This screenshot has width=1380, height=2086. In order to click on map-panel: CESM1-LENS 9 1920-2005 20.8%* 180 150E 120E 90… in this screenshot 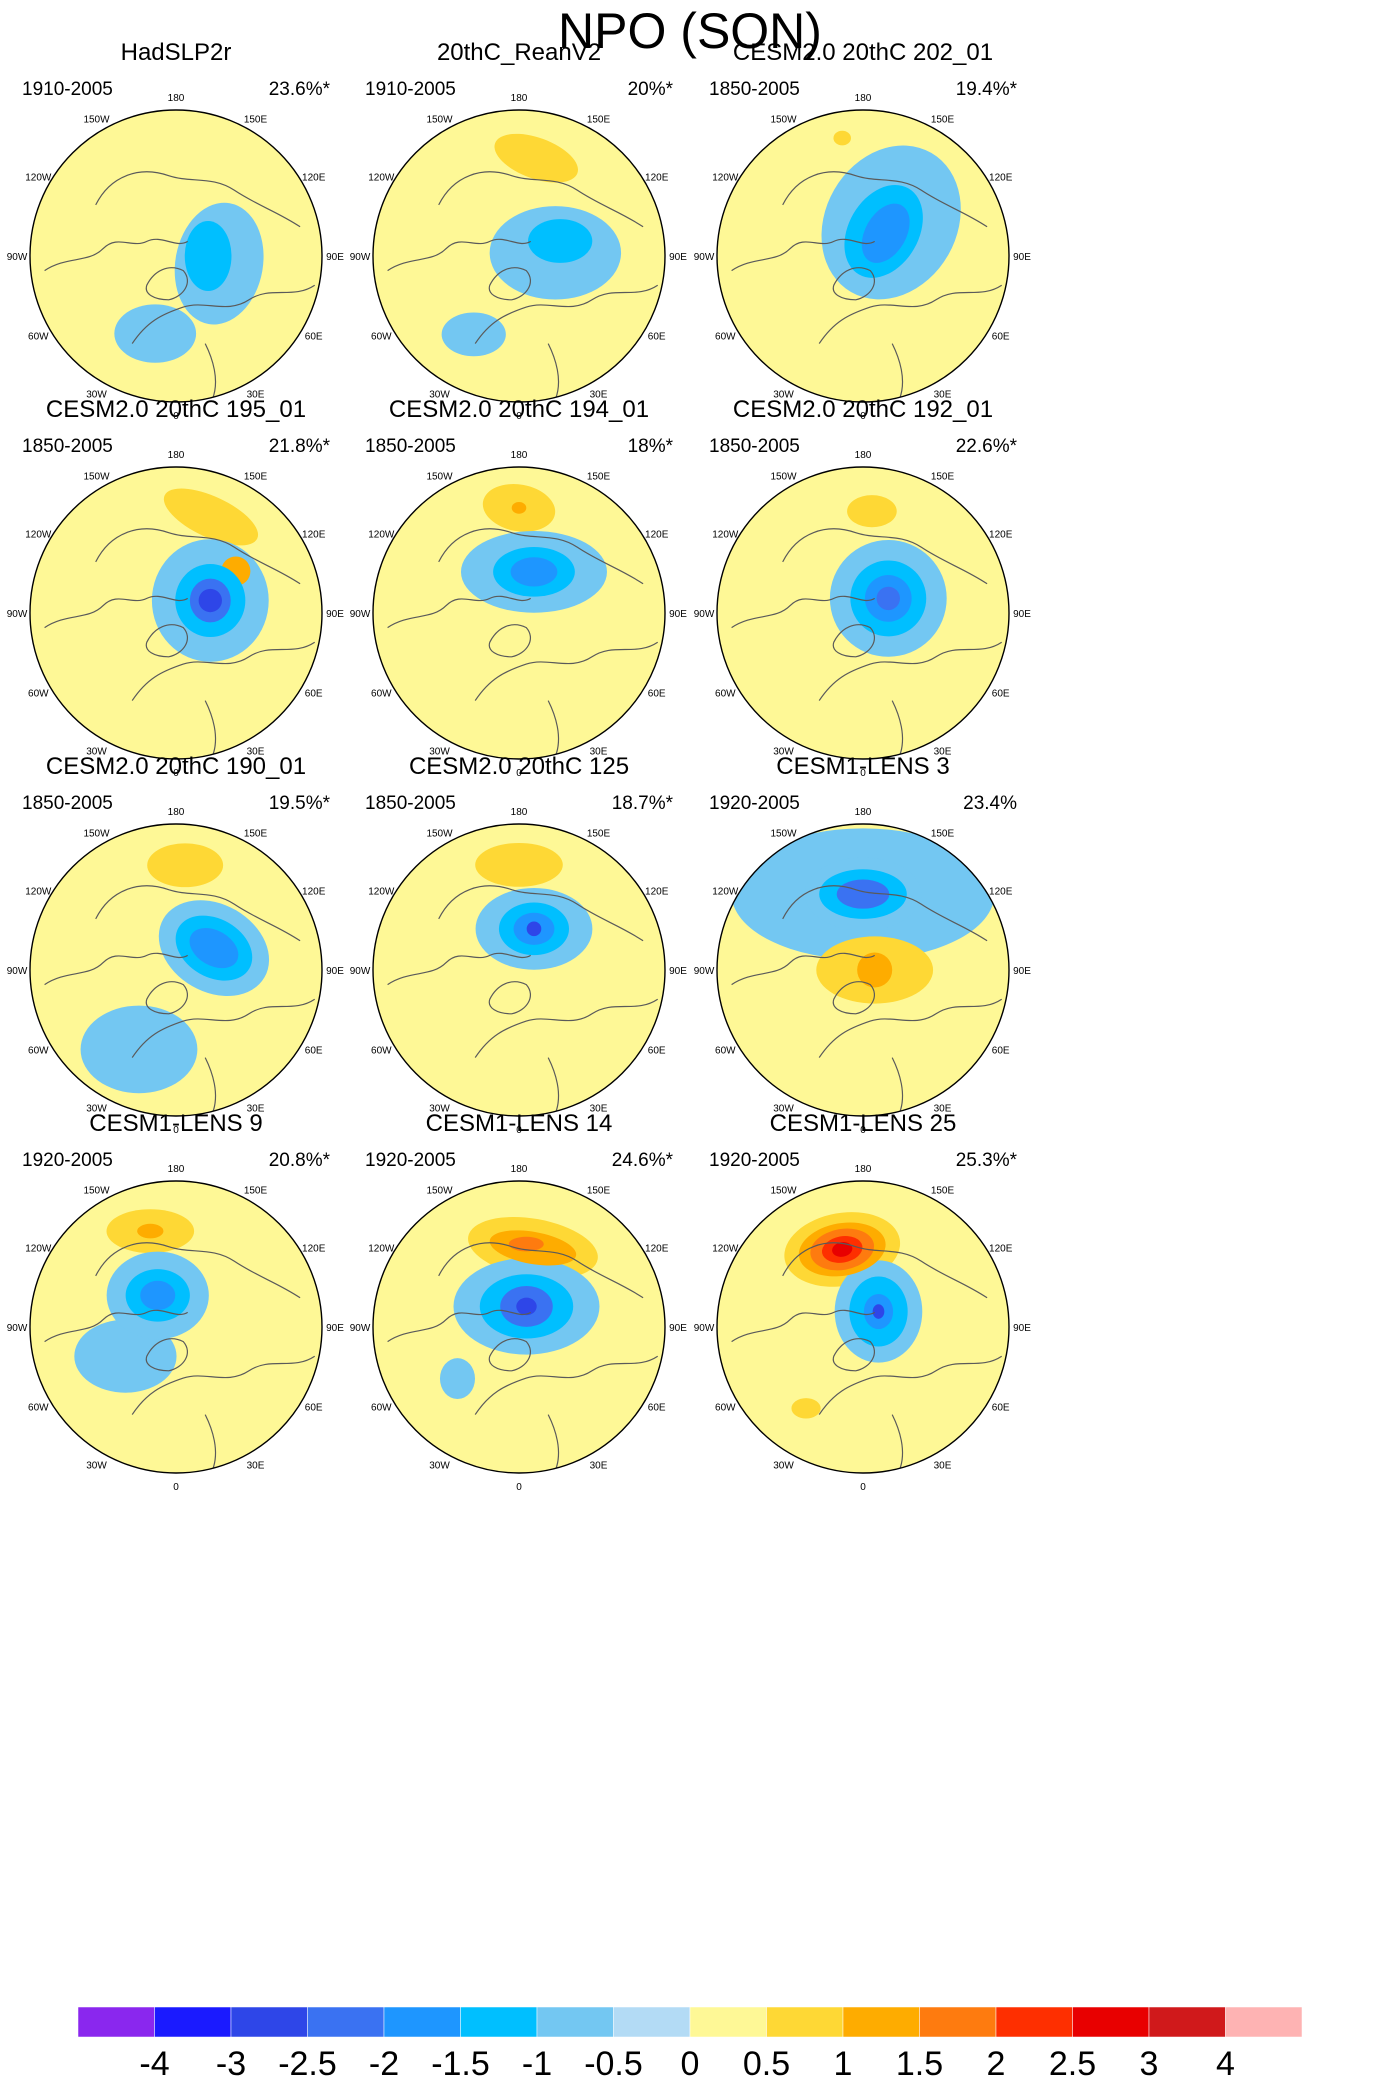, I will do `click(176, 1301)`.